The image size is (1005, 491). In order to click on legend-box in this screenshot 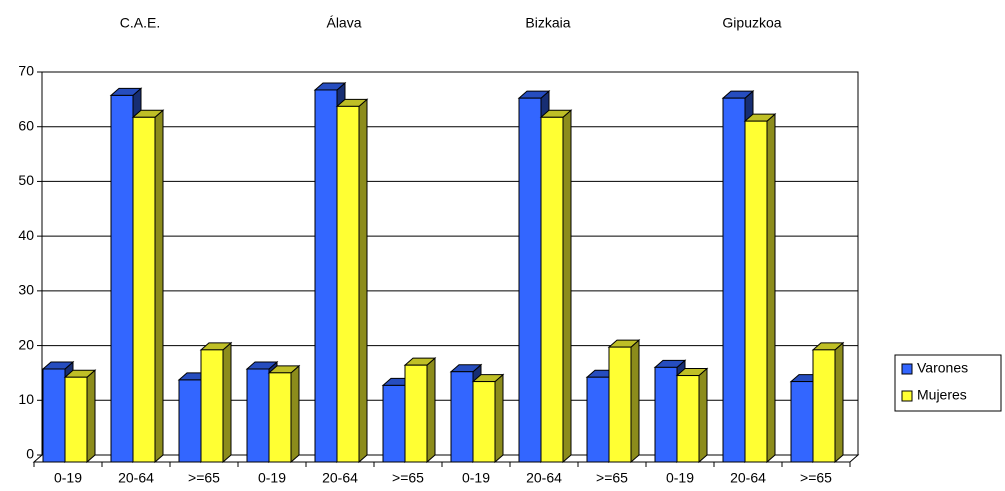, I will do `click(948, 383)`.